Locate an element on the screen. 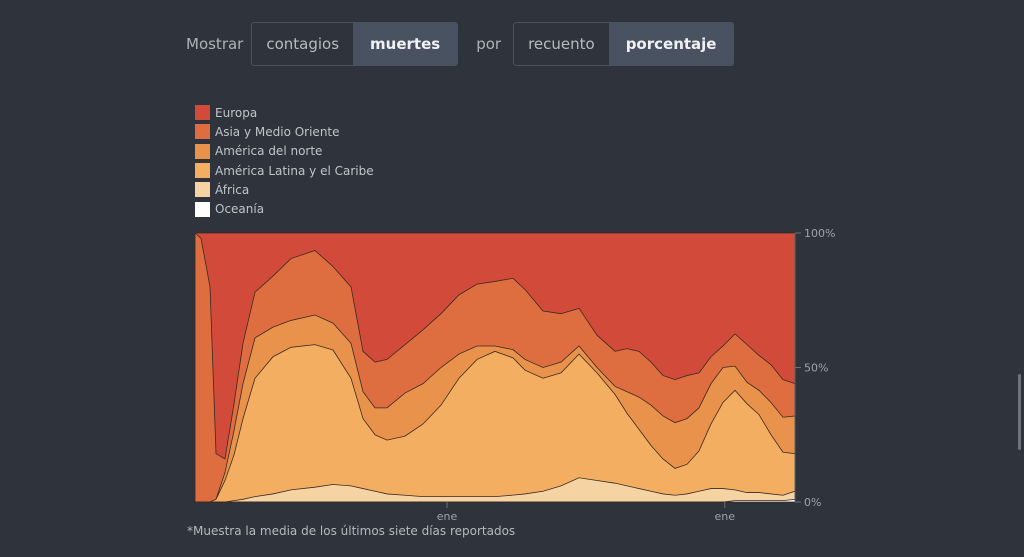 Image resolution: width=1024 pixels, height=557 pixels. mode-option-porcentaje: porcentaje is located at coordinates (671, 44).